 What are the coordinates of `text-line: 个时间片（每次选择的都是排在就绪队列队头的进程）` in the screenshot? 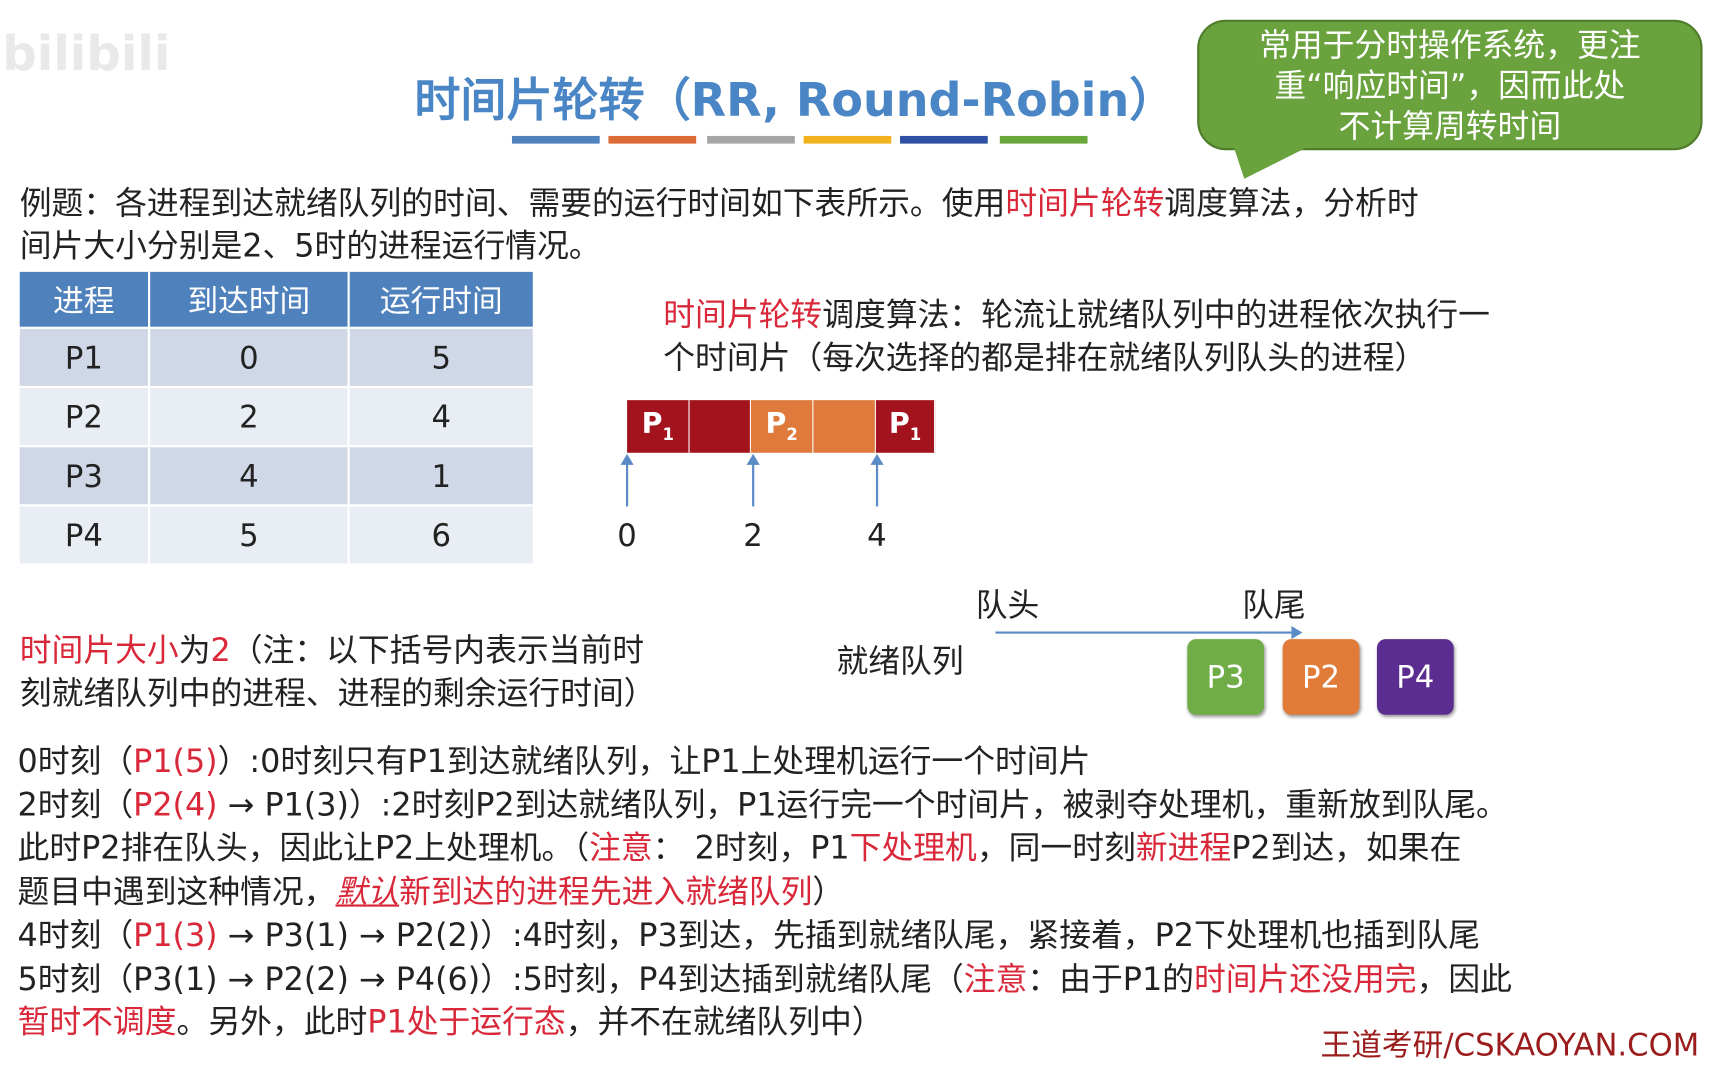 It's located at (1076, 358).